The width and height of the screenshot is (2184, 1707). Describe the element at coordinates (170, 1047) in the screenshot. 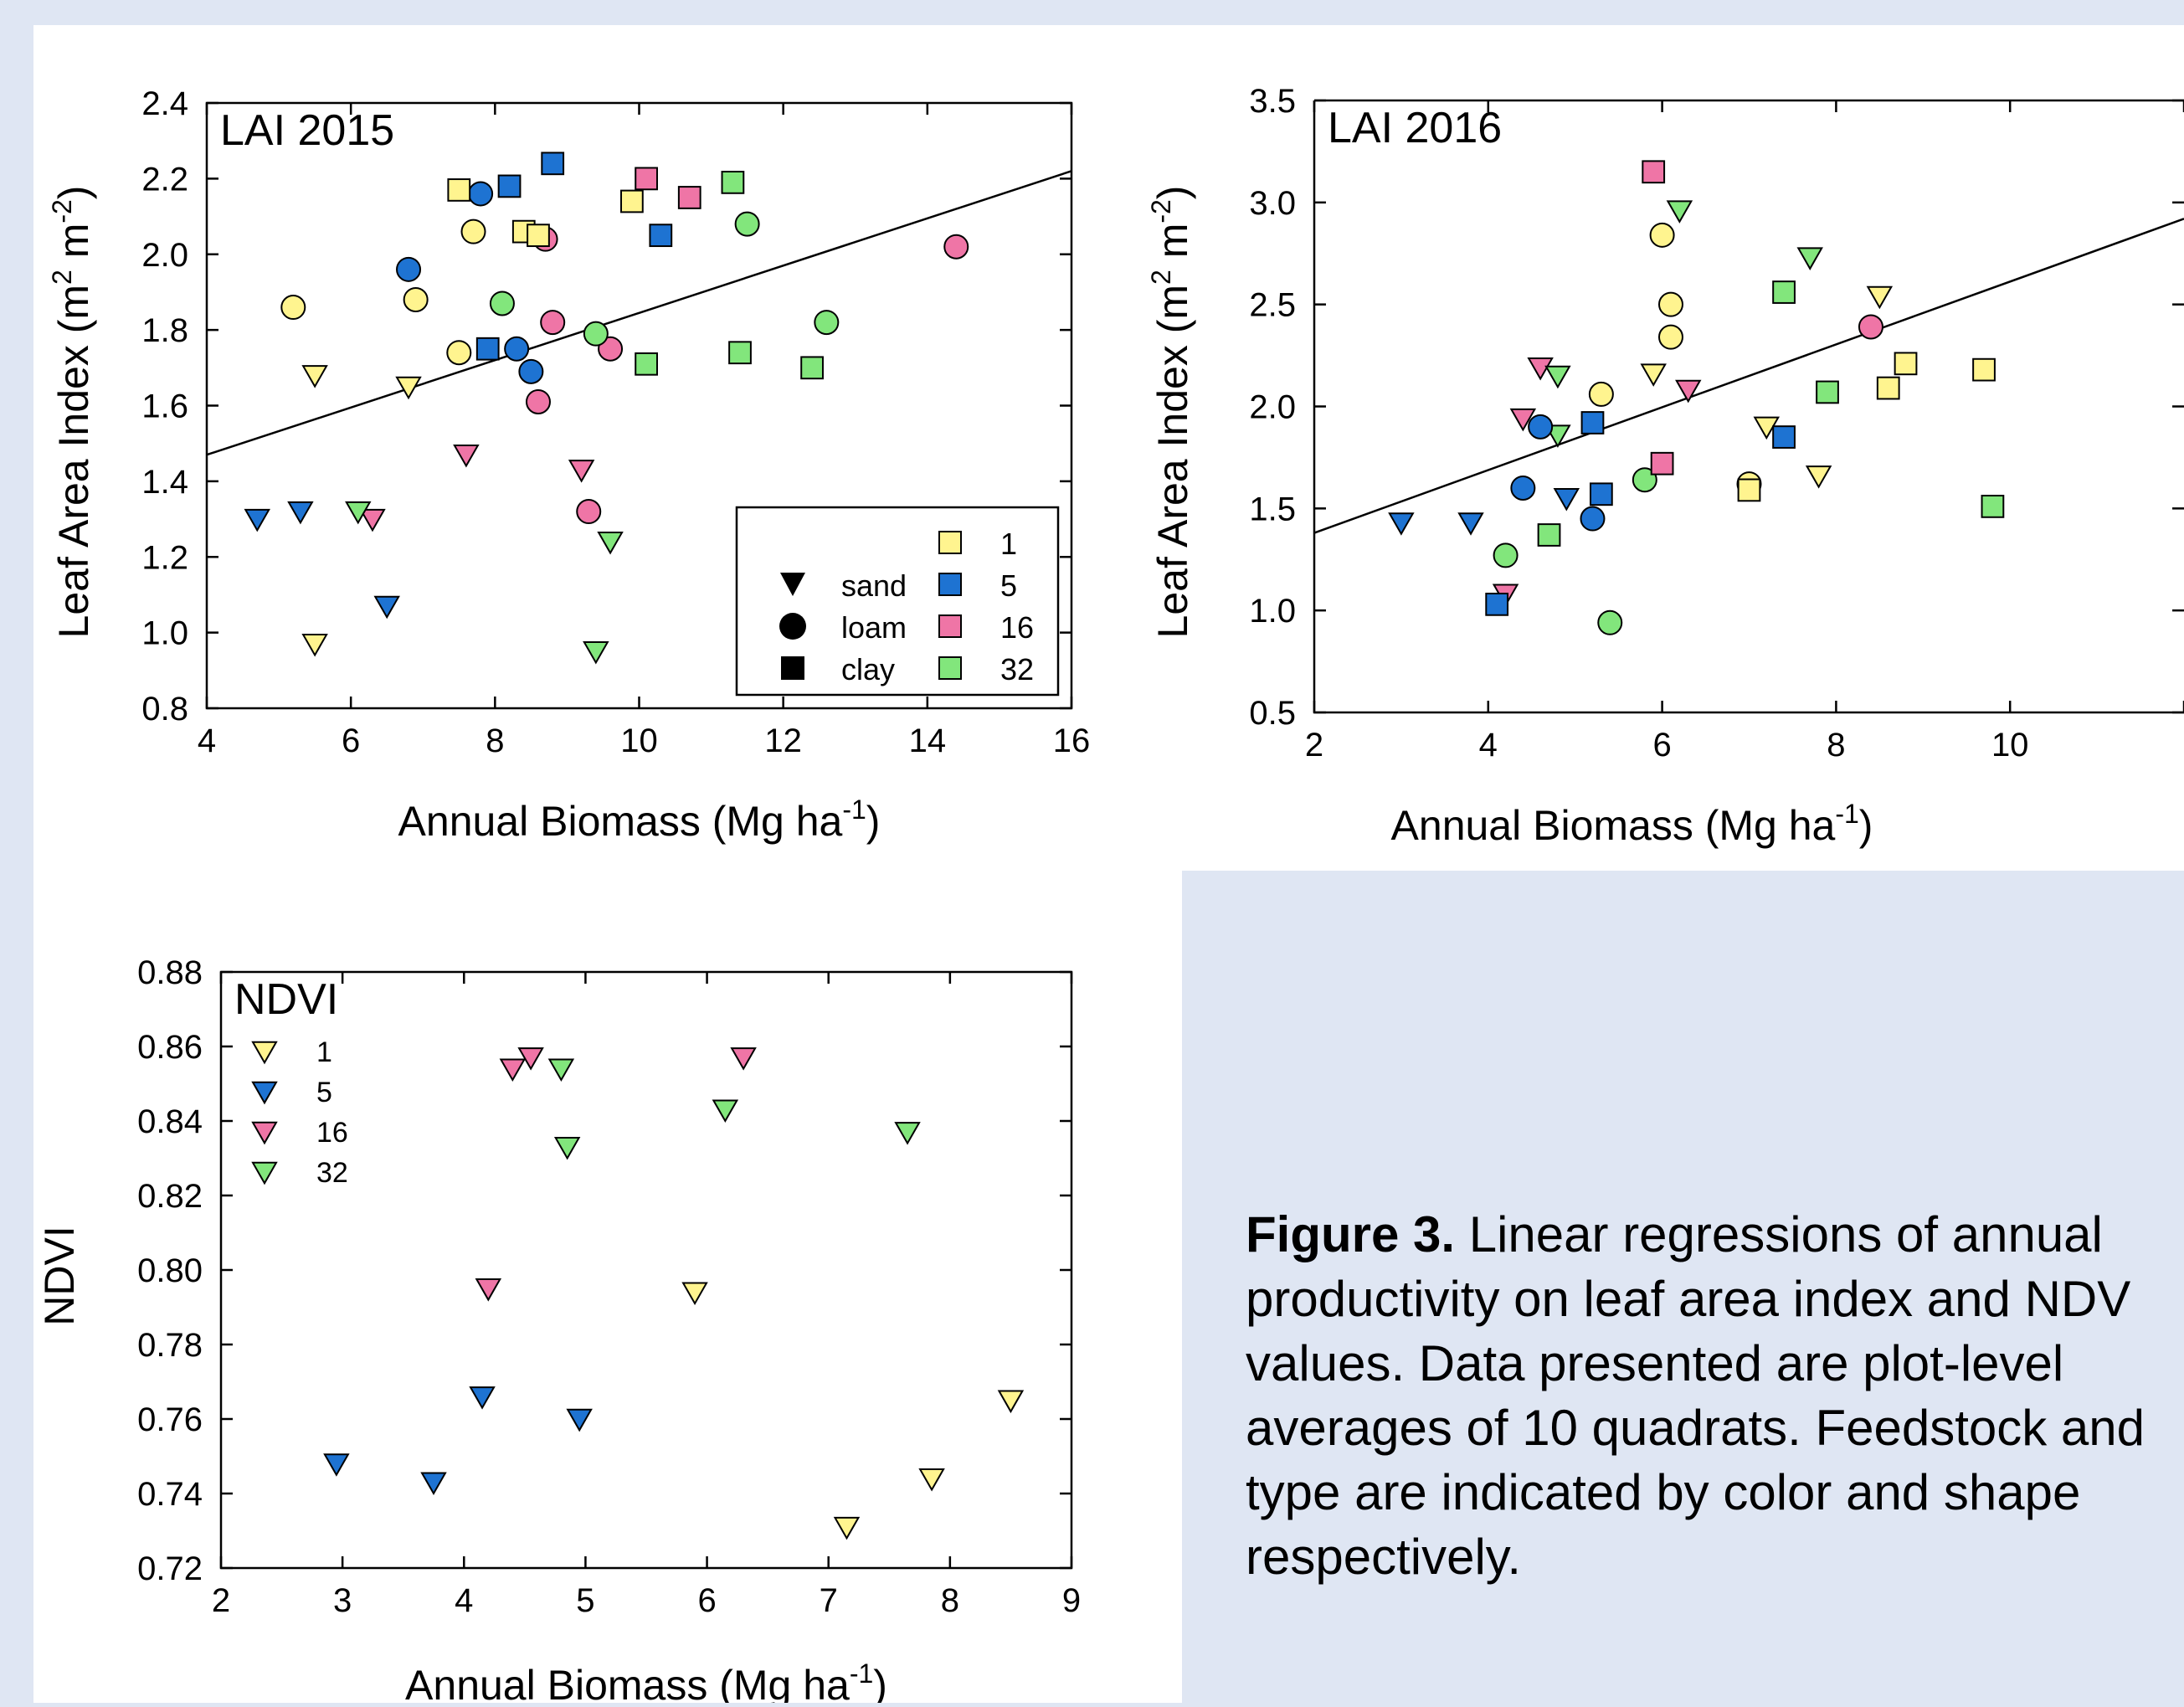

I see `y-tick-label: 0.86` at that location.